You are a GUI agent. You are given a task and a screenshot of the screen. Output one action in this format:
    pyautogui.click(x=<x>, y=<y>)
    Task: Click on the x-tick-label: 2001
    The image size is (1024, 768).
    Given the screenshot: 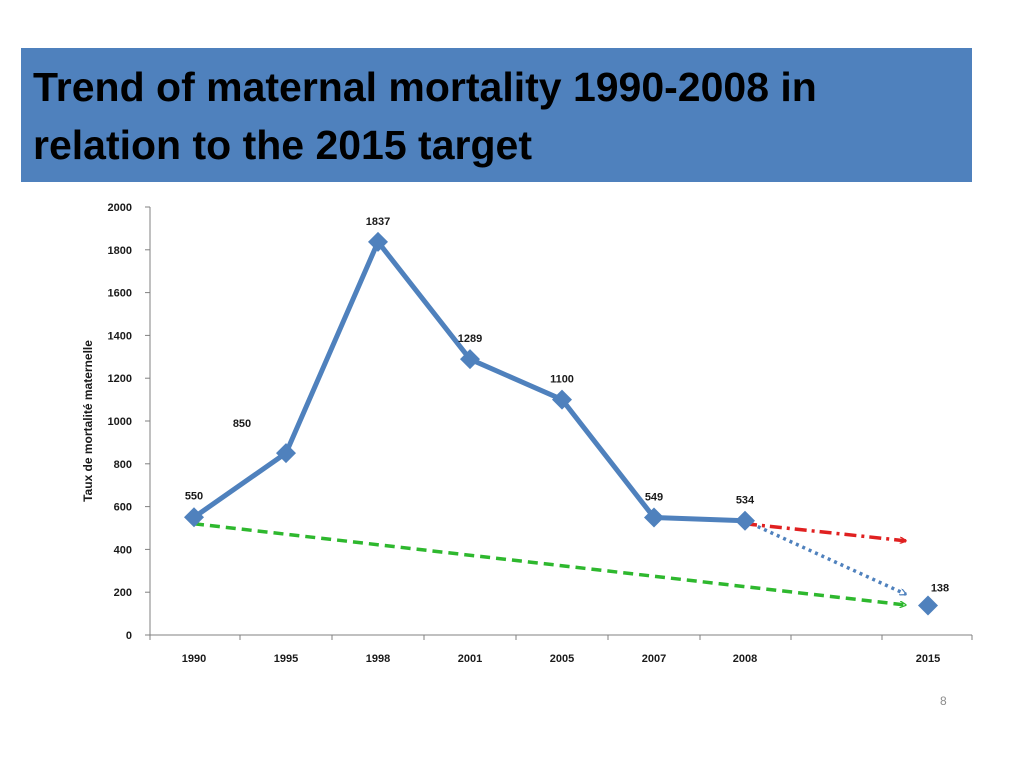 What is the action you would take?
    pyautogui.click(x=470, y=659)
    